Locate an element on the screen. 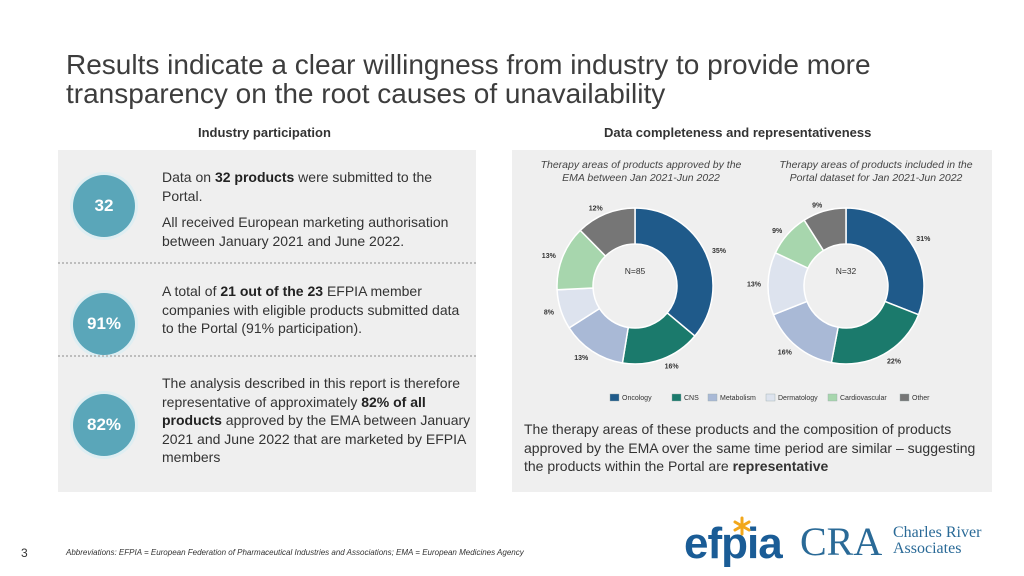 The width and height of the screenshot is (1024, 576). slice-label: 22% is located at coordinates (894, 361).